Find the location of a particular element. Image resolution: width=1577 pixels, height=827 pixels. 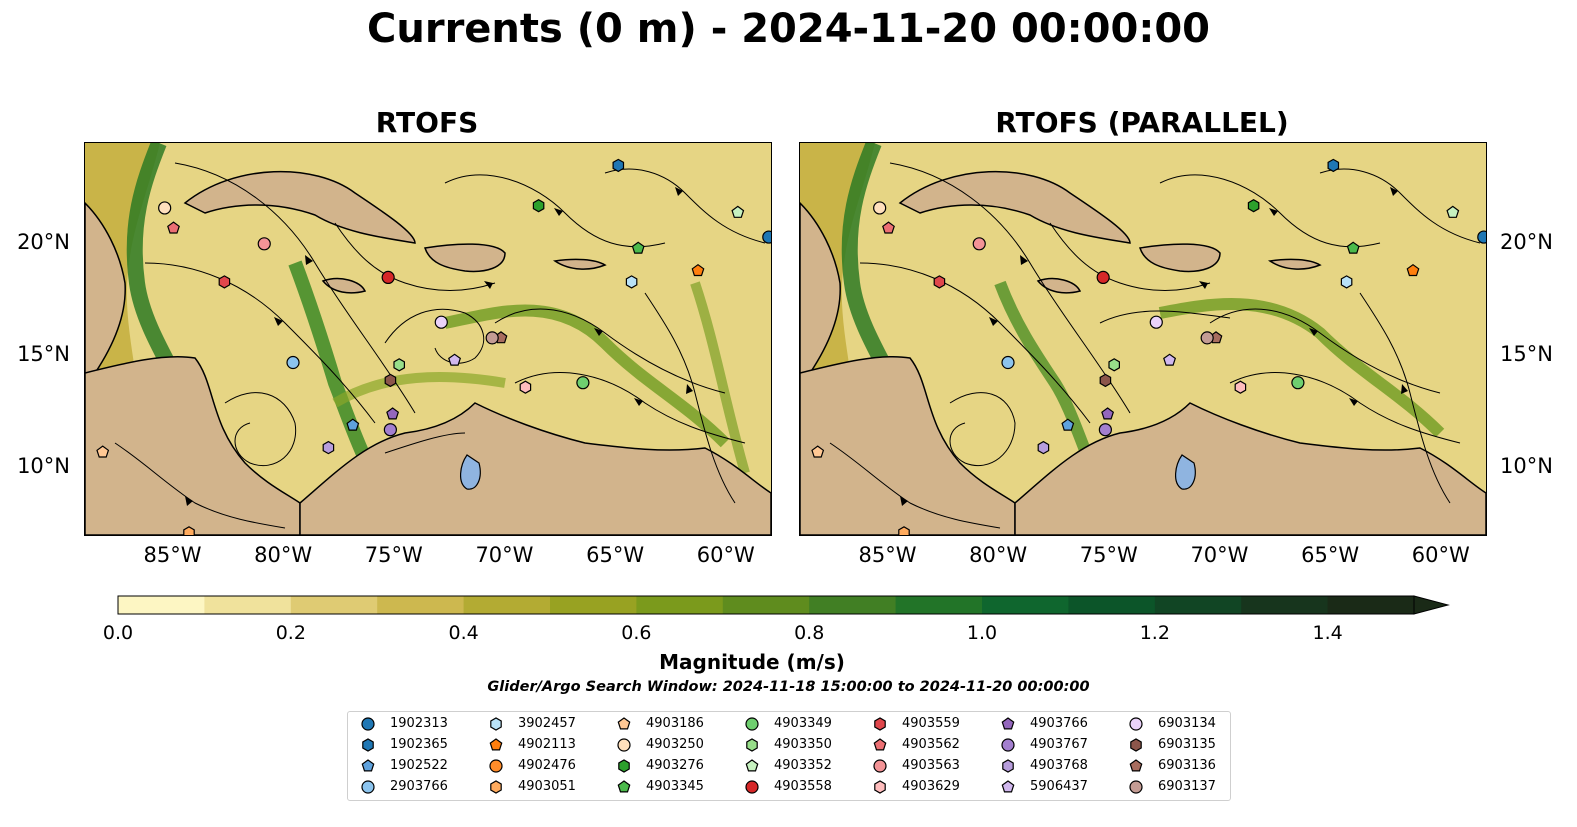

legend-label: 4903352 is located at coordinates (803, 765).